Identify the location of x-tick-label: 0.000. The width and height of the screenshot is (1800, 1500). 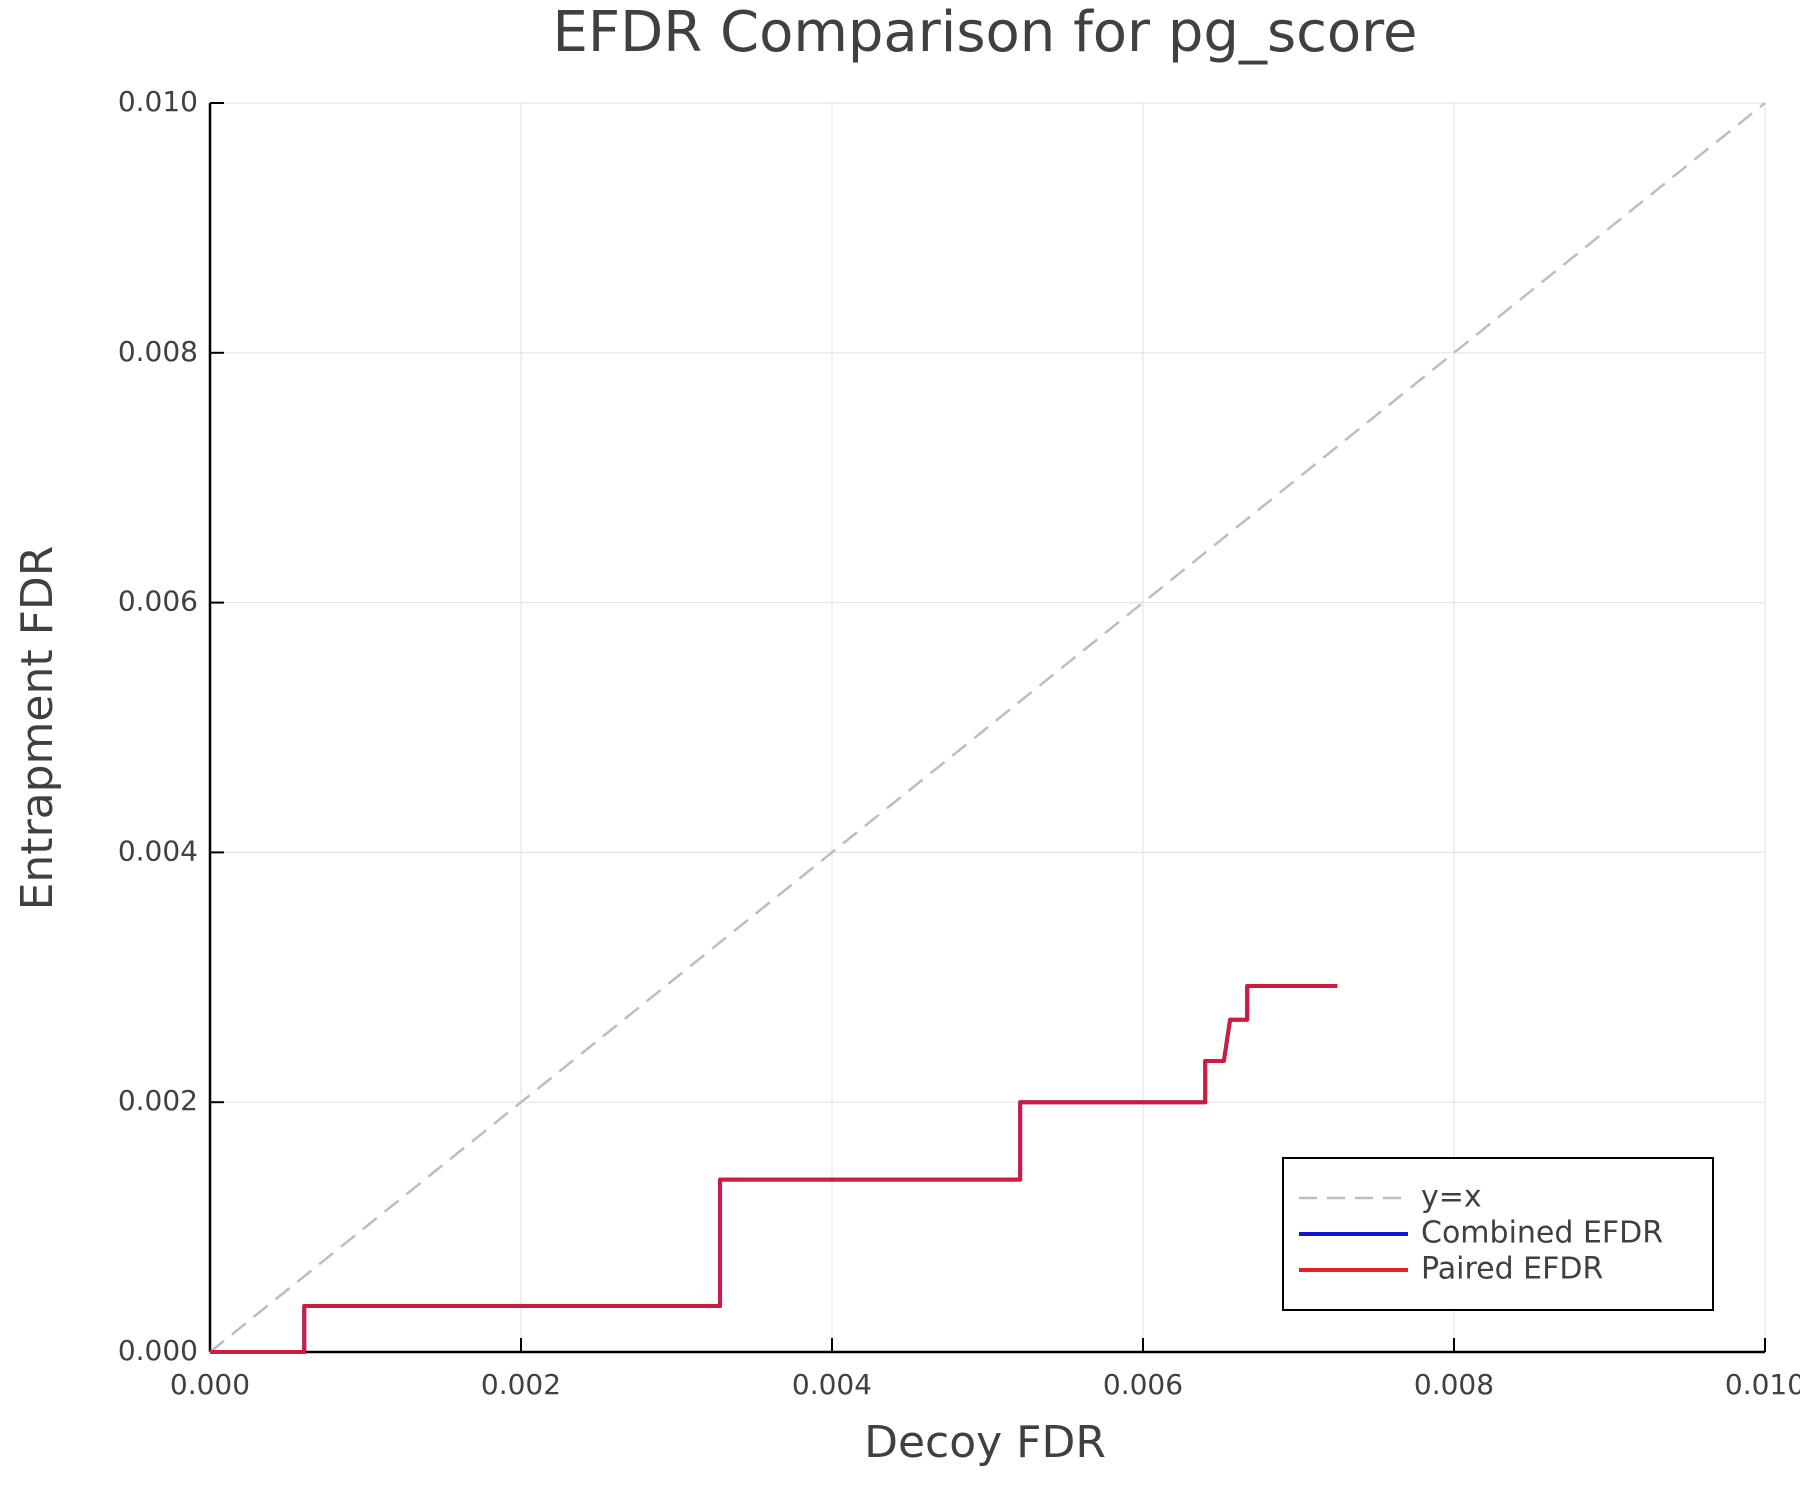
(210, 1384).